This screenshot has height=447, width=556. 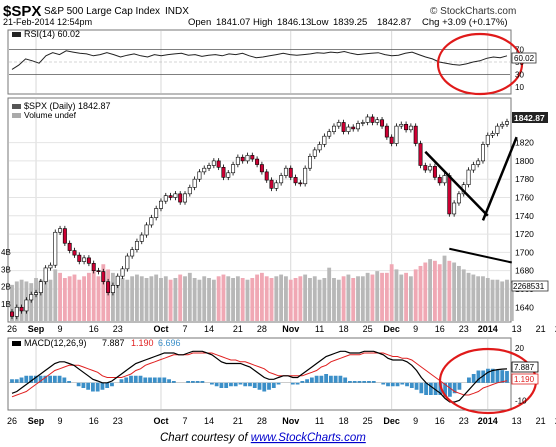 I want to click on macd-legend-swatch, so click(x=16, y=343).